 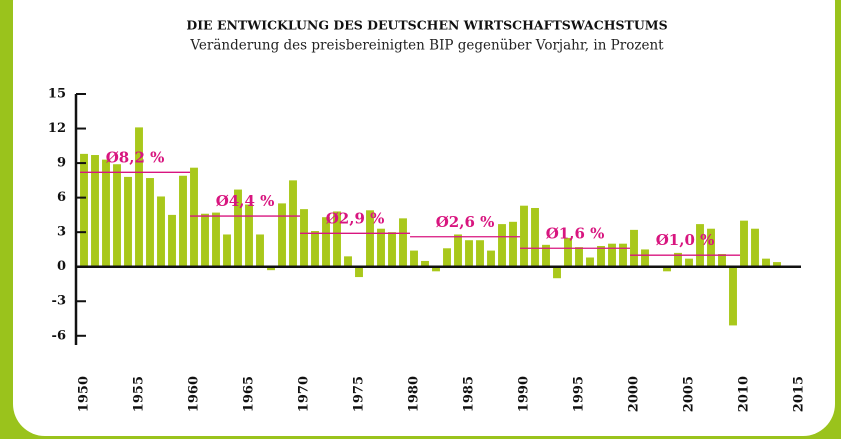 What do you see at coordinates (57, 128) in the screenshot?
I see `y-tick-label: 12` at bounding box center [57, 128].